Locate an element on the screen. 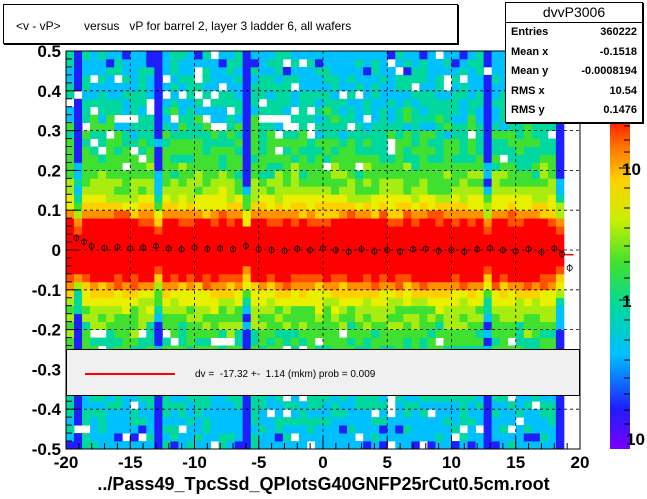 The height and width of the screenshot is (499, 647). stats-value: -0.1518 is located at coordinates (618, 51).